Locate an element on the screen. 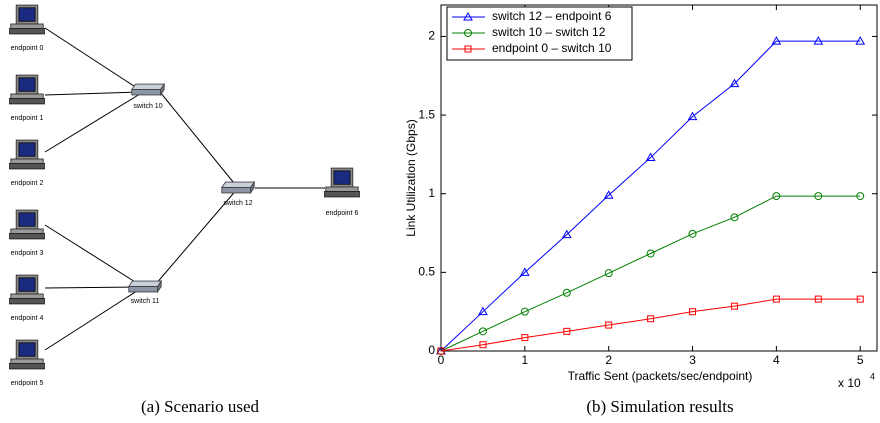 This screenshot has height=423, width=880. x-scale-exponent: 4 is located at coordinates (872, 376).